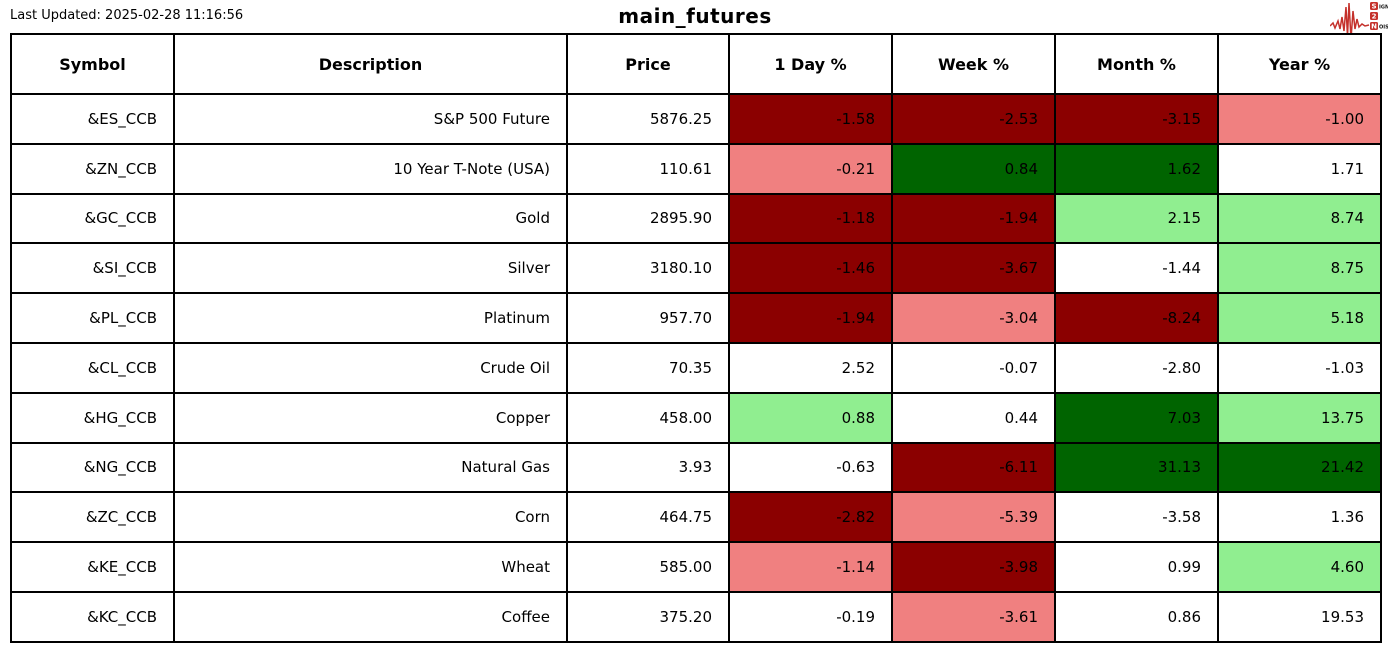 This screenshot has width=1390, height=650. I want to click on cell-price: 110.61, so click(648, 168).